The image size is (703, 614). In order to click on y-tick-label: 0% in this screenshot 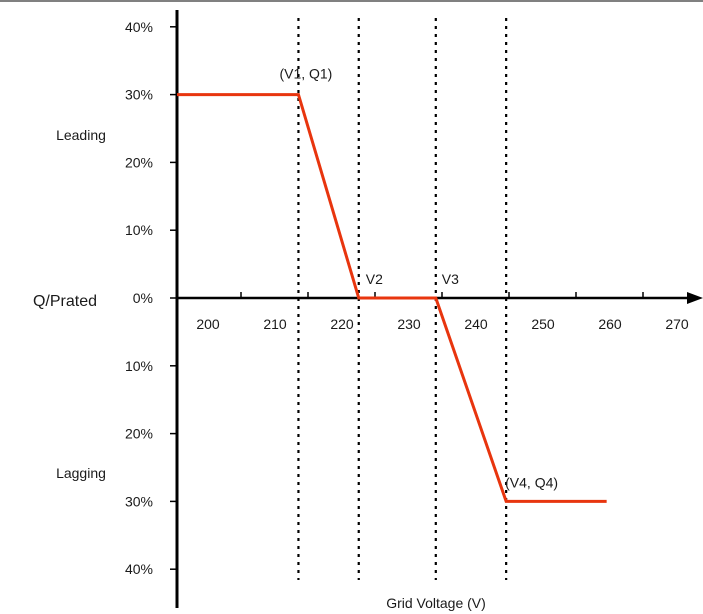, I will do `click(143, 298)`.